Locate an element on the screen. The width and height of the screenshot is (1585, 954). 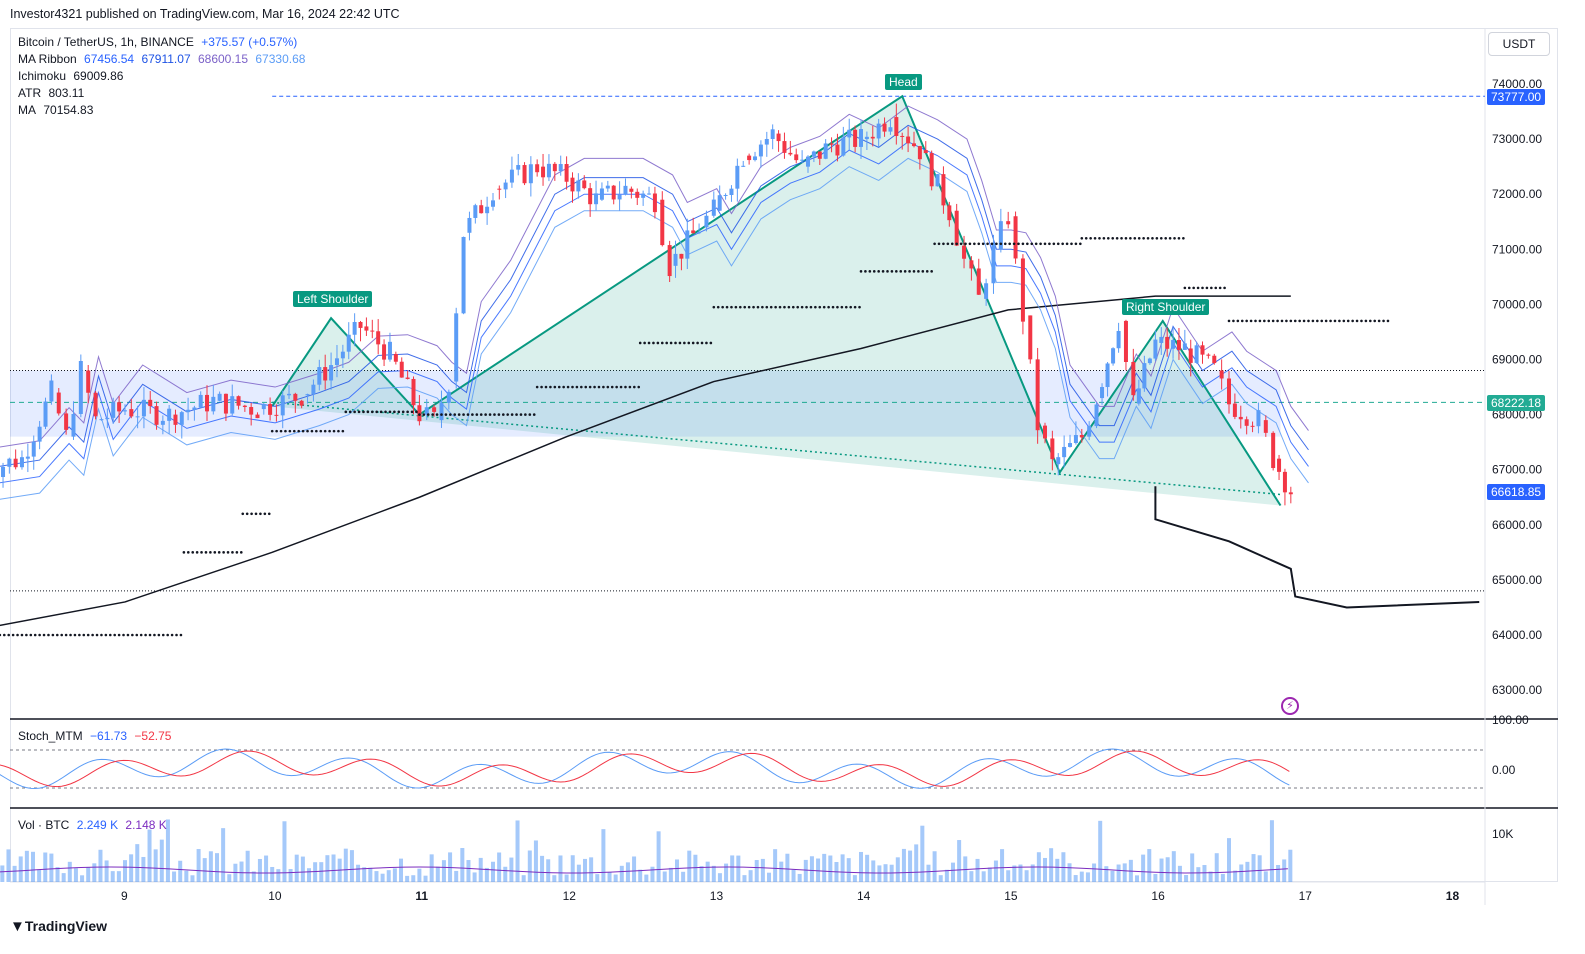
lightning-icon: ⚡ is located at coordinates (1290, 706).